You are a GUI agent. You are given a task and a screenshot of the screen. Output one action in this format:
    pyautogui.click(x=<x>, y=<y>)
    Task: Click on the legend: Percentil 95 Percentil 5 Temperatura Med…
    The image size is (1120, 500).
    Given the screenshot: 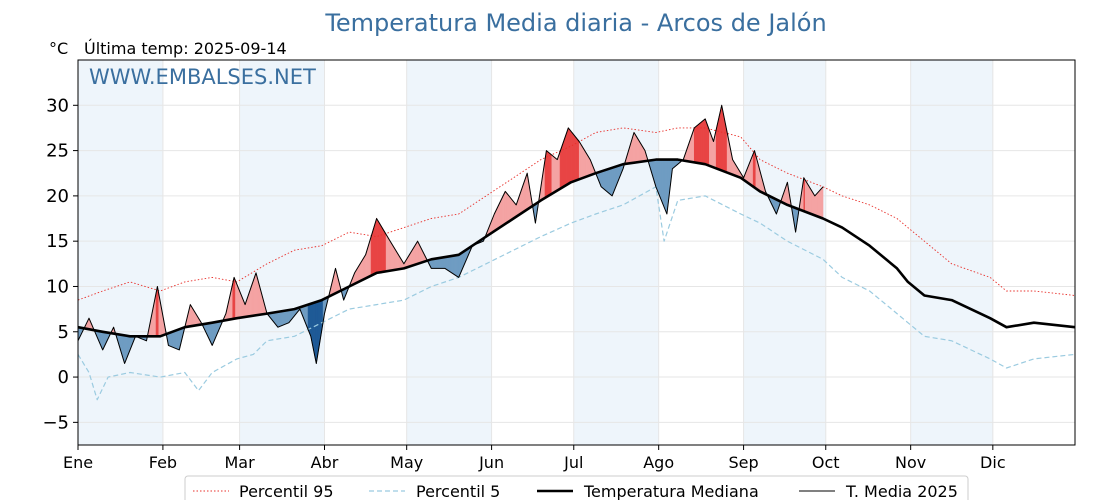 What is the action you would take?
    pyautogui.click(x=576, y=487)
    